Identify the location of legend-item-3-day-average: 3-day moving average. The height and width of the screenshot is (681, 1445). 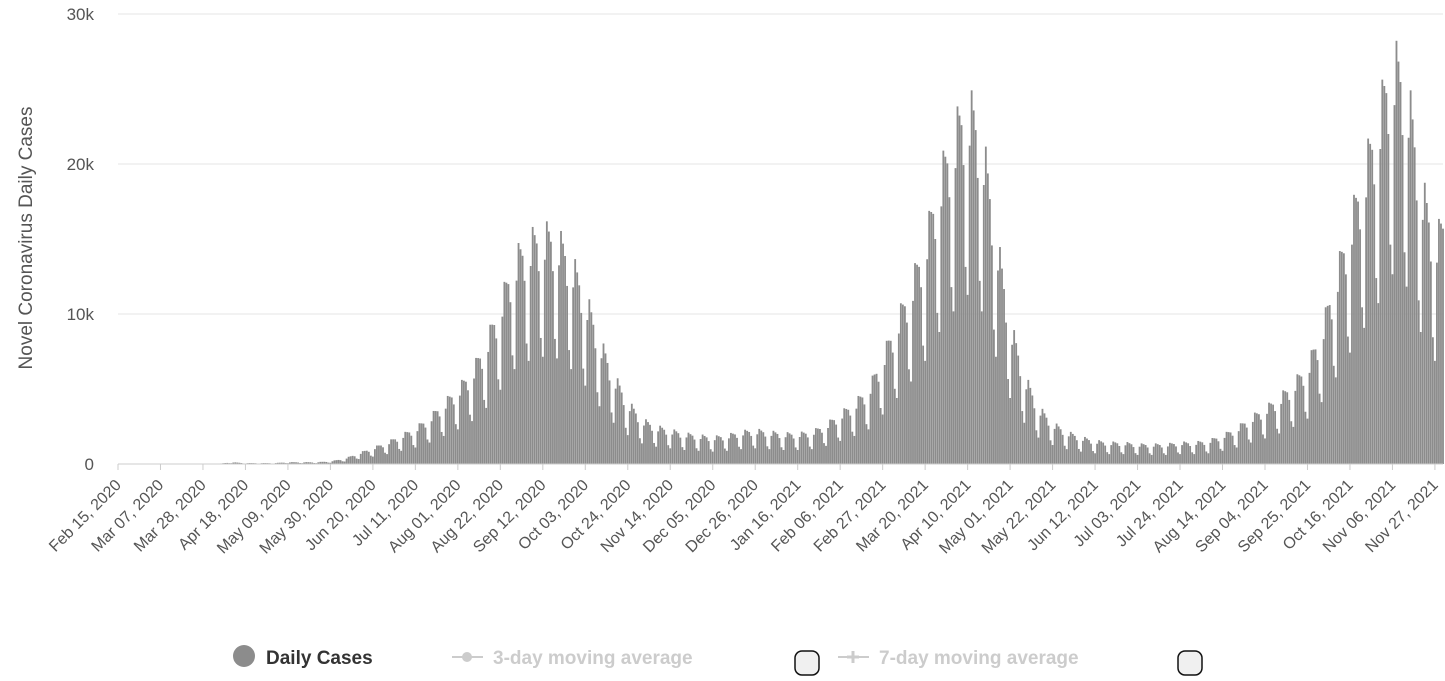
(636, 662).